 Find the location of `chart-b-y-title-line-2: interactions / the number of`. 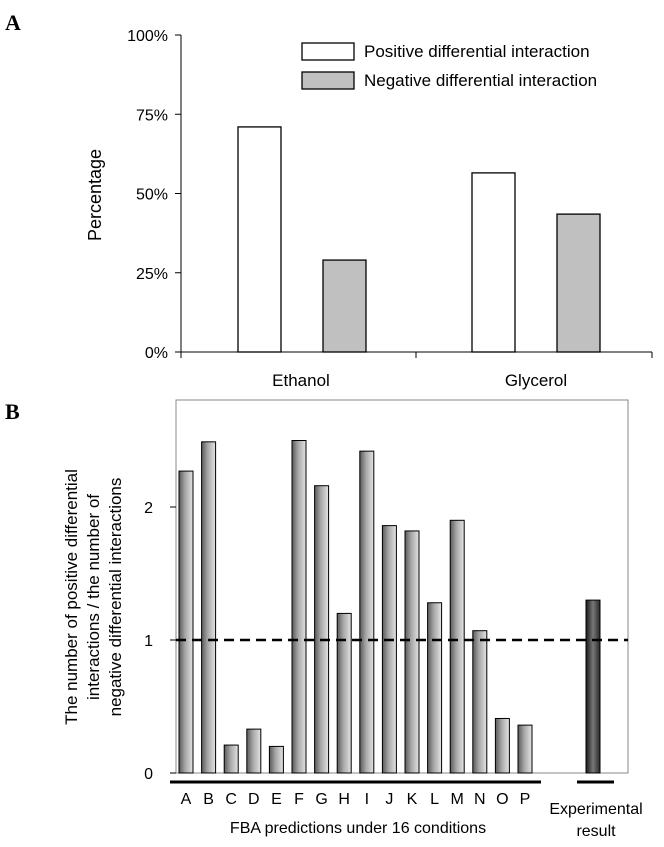

chart-b-y-title-line-2: interactions / the number of is located at coordinates (93, 597).